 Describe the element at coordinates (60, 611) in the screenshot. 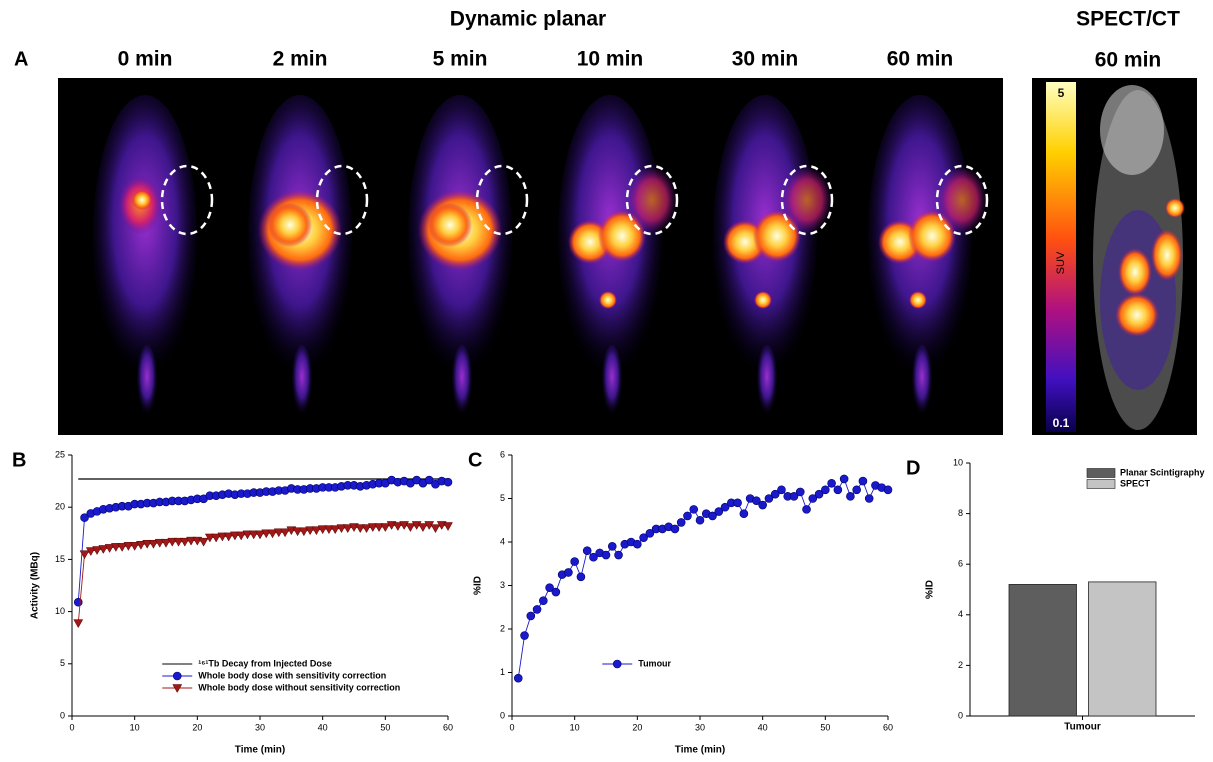

I see `y-tick-label: 10` at that location.